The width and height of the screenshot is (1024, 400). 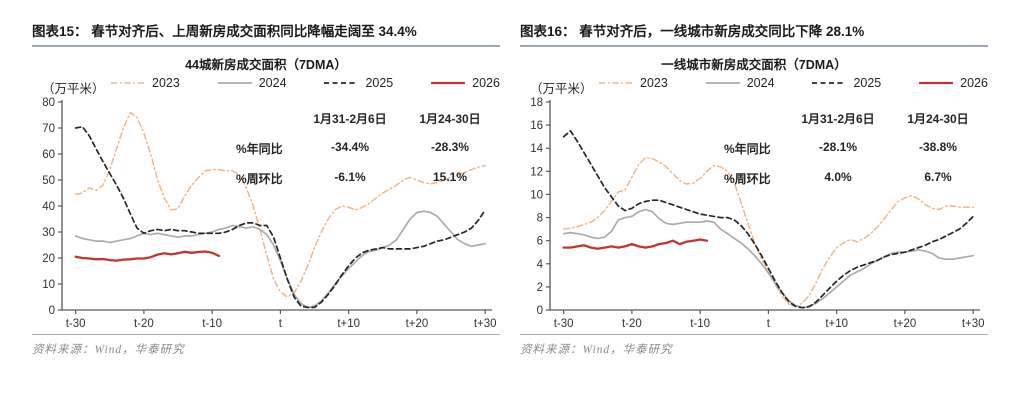 What do you see at coordinates (540, 242) in the screenshot?
I see `y-tick-label: 6` at bounding box center [540, 242].